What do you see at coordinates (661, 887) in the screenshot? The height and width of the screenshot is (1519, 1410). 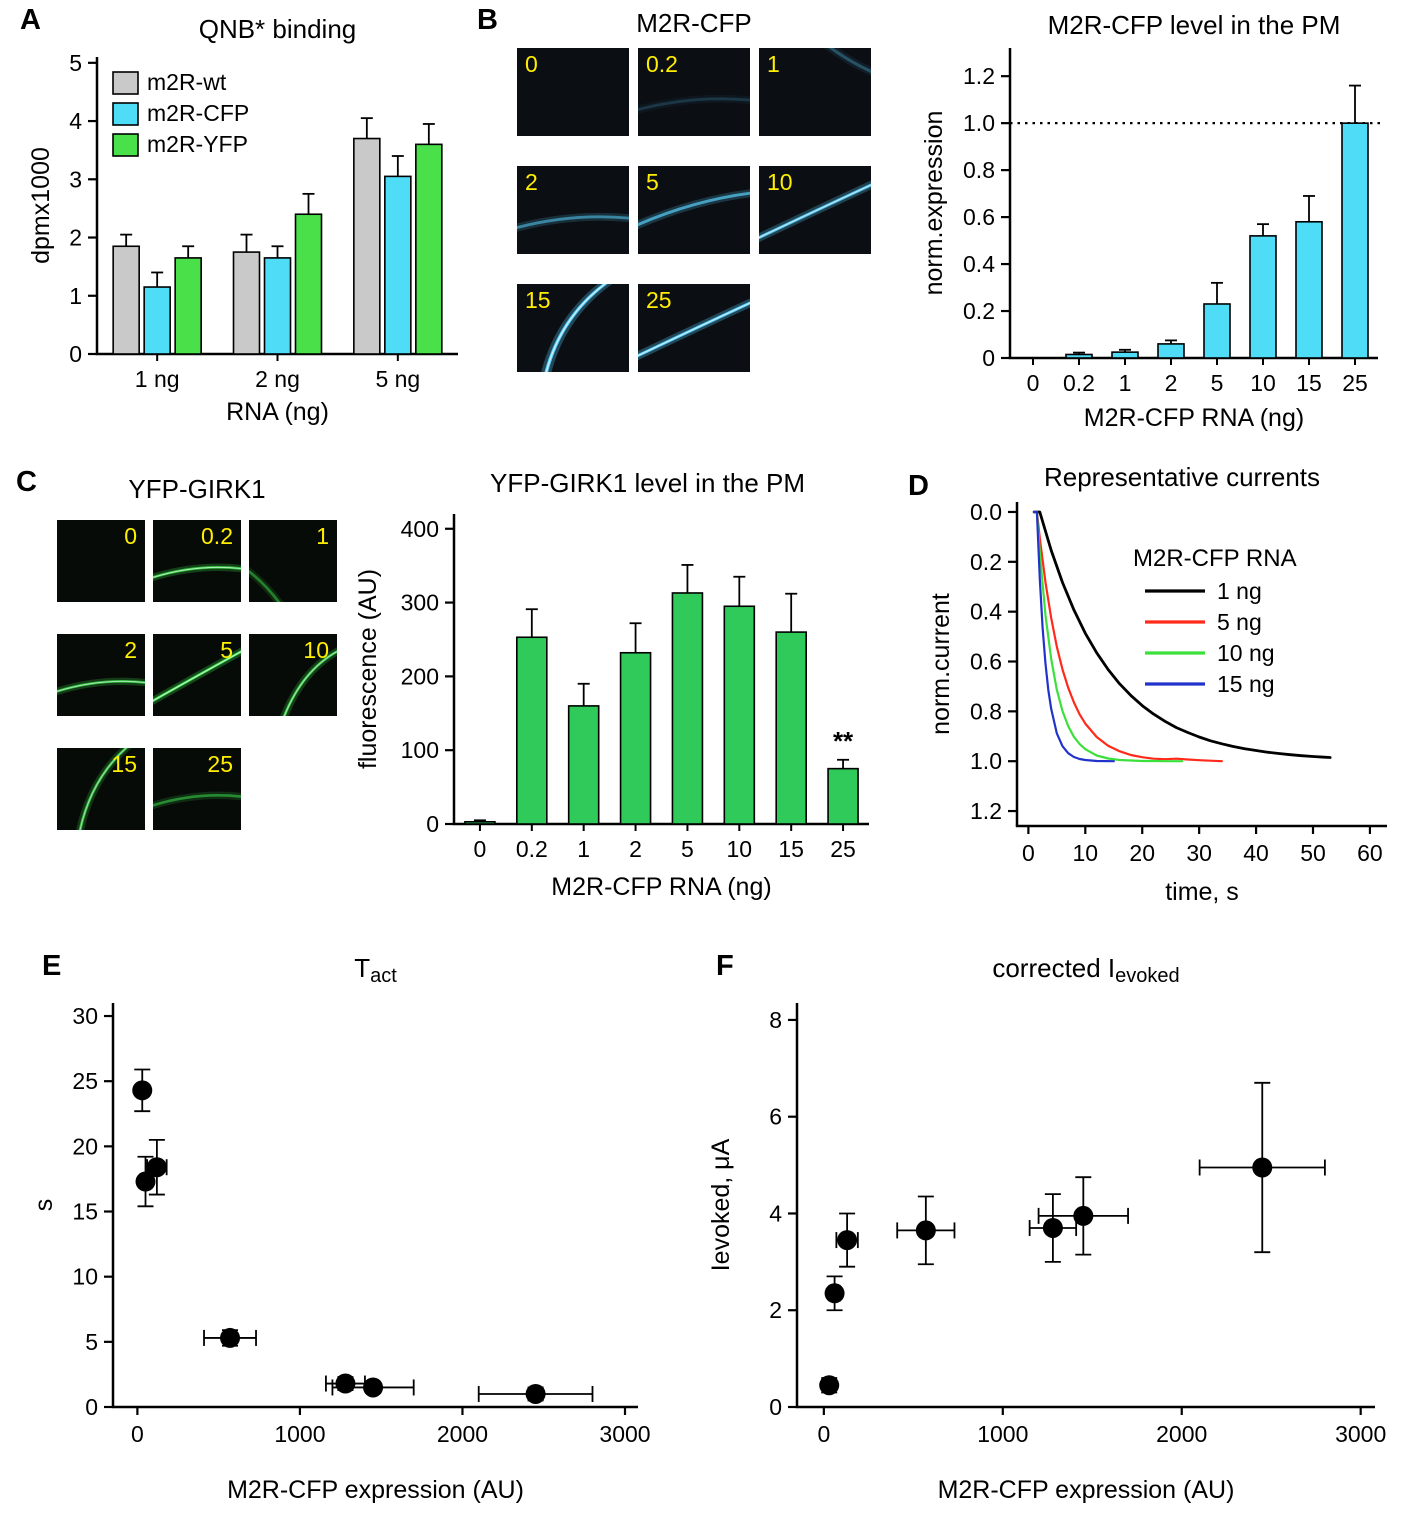 I see `svg-text: M2R-CFP RNA (ng)` at bounding box center [661, 887].